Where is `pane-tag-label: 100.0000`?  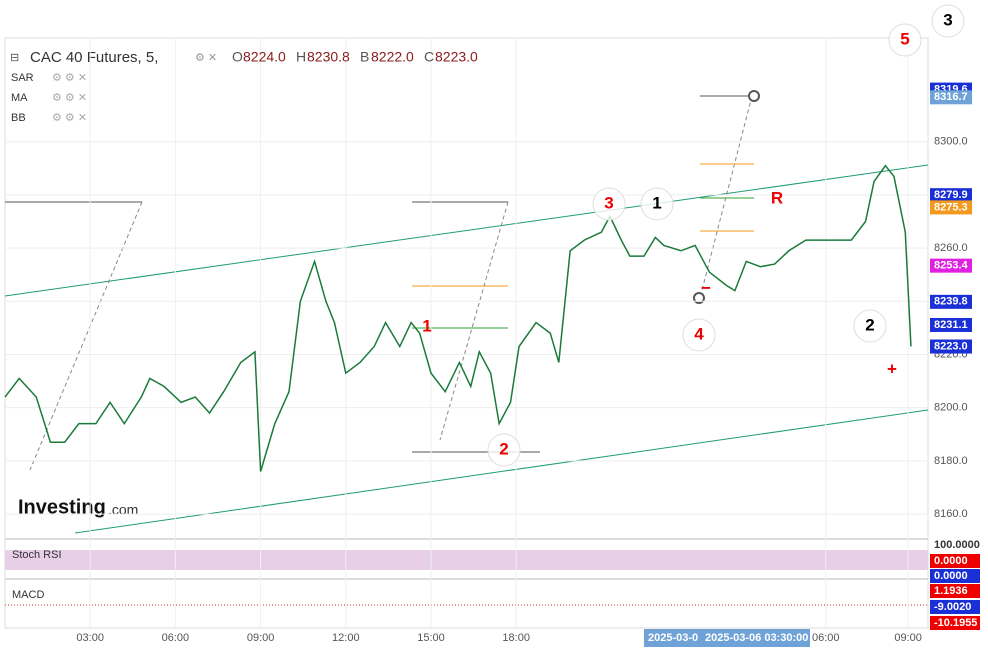
pane-tag-label: 100.0000 is located at coordinates (957, 545).